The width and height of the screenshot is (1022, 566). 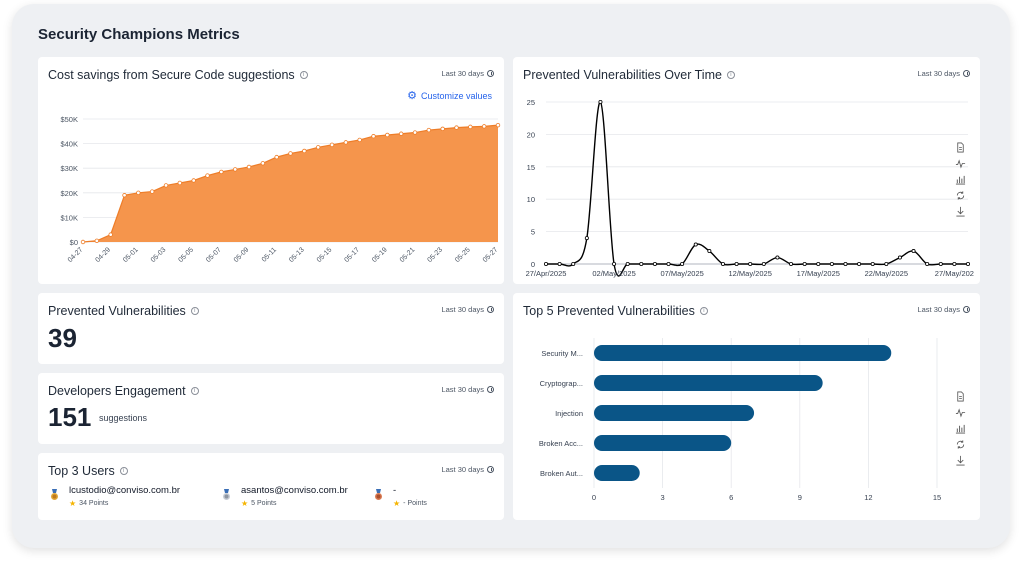 I want to click on prevented-over-time-title-text: Prevented Vulnerabilities Over Time, so click(x=622, y=75).